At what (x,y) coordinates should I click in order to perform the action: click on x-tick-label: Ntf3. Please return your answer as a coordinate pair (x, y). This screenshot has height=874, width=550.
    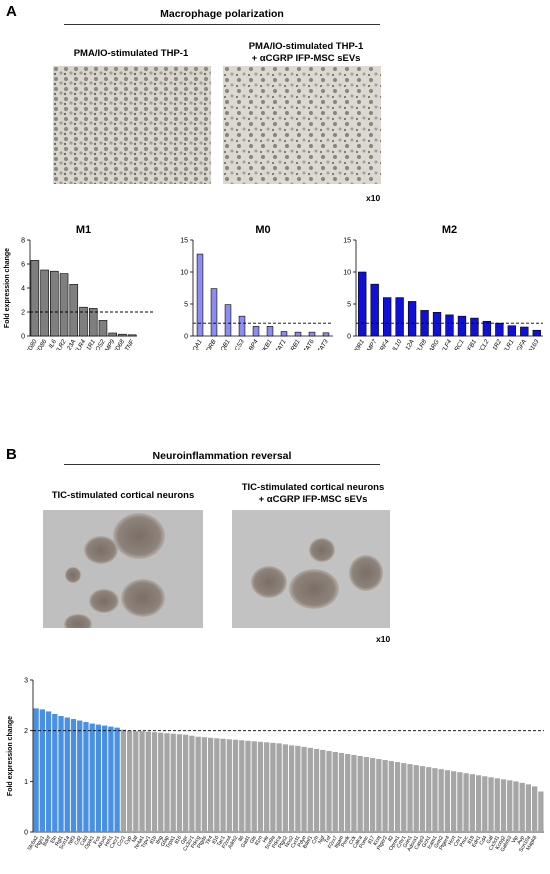
    Looking at the image, I should click on (72, 840).